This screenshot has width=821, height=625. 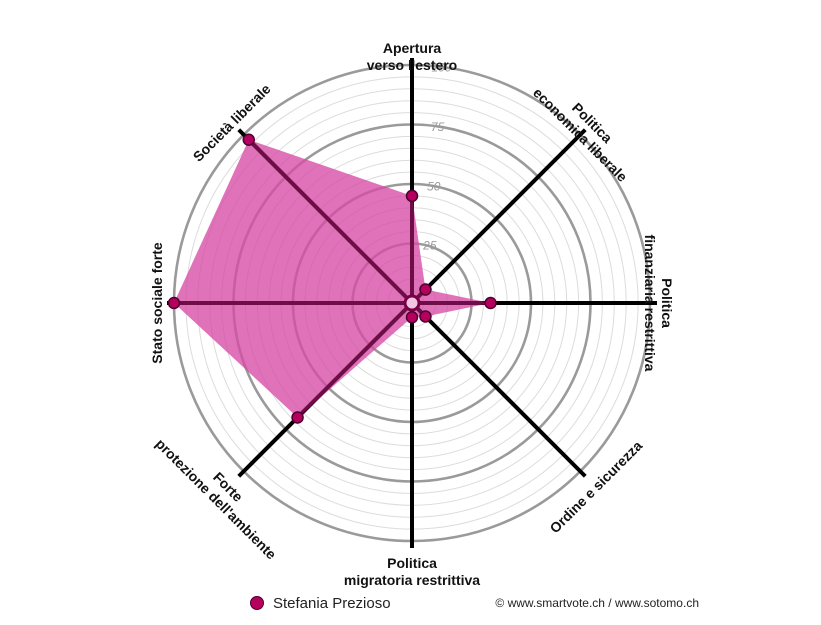 What do you see at coordinates (412, 48) in the screenshot?
I see `axis-label-line: Apertura` at bounding box center [412, 48].